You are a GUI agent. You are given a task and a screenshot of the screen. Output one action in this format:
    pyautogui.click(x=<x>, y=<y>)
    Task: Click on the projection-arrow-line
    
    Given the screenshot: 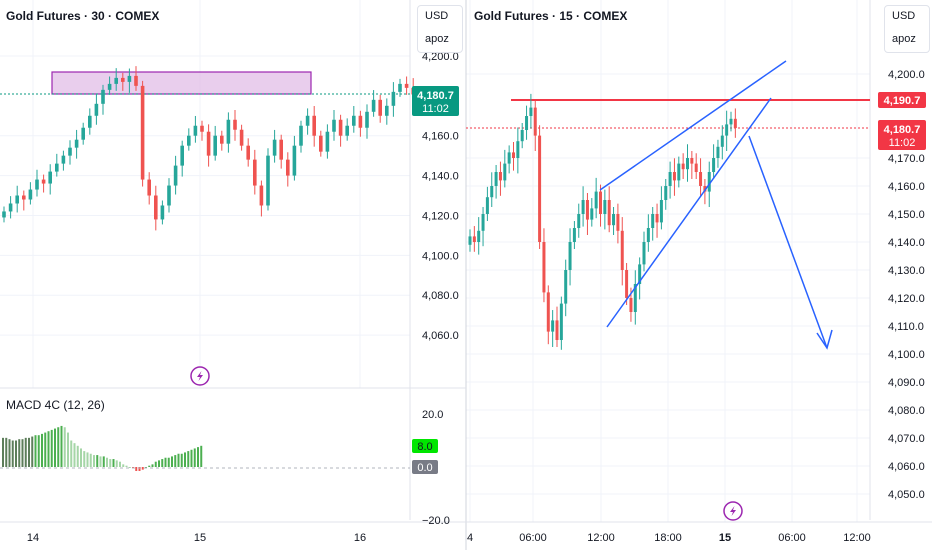 What is the action you would take?
    pyautogui.click(x=788, y=242)
    